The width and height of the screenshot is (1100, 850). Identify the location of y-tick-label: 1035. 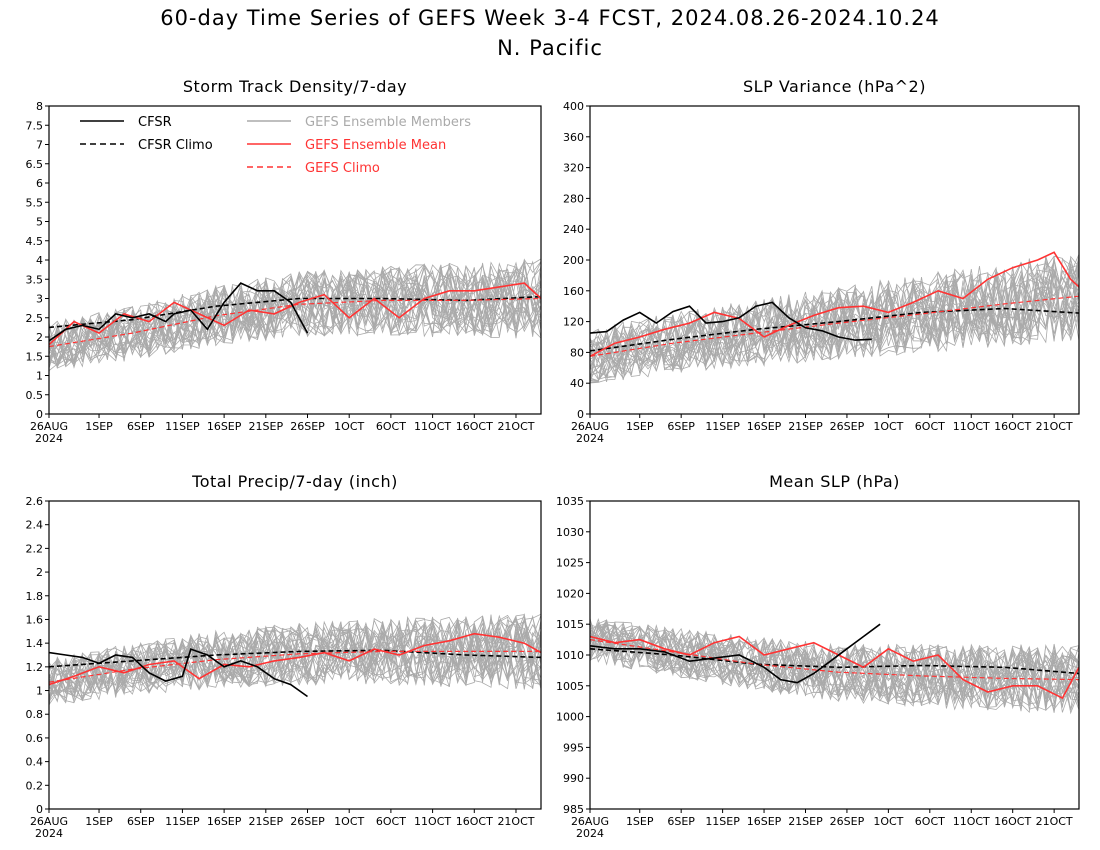
(570, 501).